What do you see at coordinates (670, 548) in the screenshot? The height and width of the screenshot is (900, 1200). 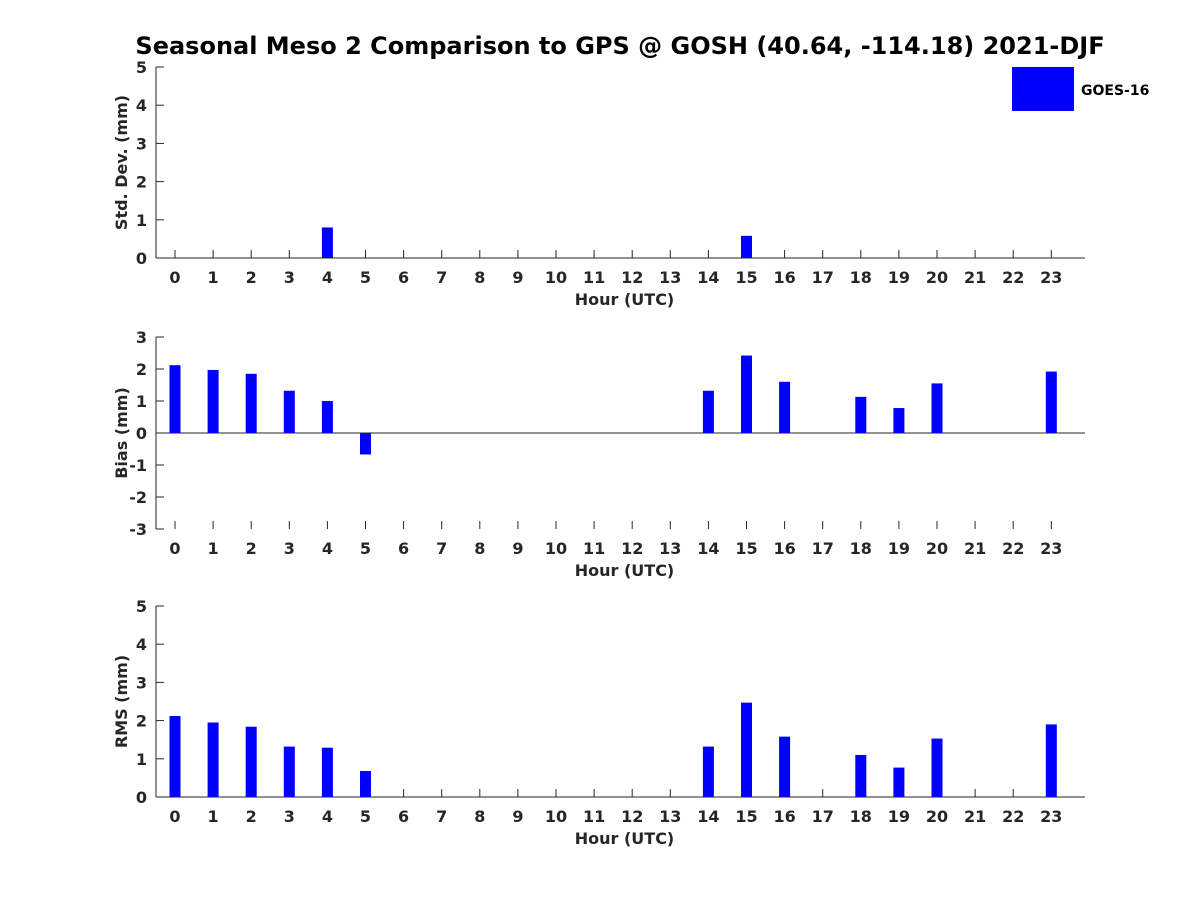 I see `x-tick-label: 13` at bounding box center [670, 548].